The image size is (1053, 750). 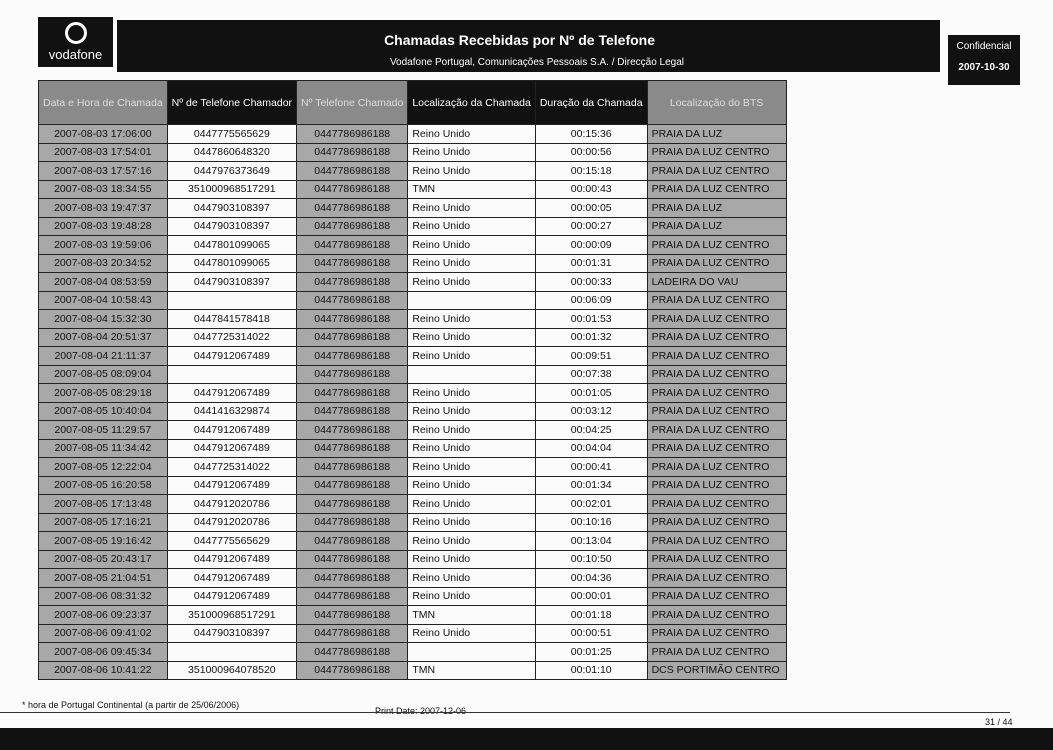 What do you see at coordinates (591, 596) in the screenshot?
I see `cell-duration: 00:00:01` at bounding box center [591, 596].